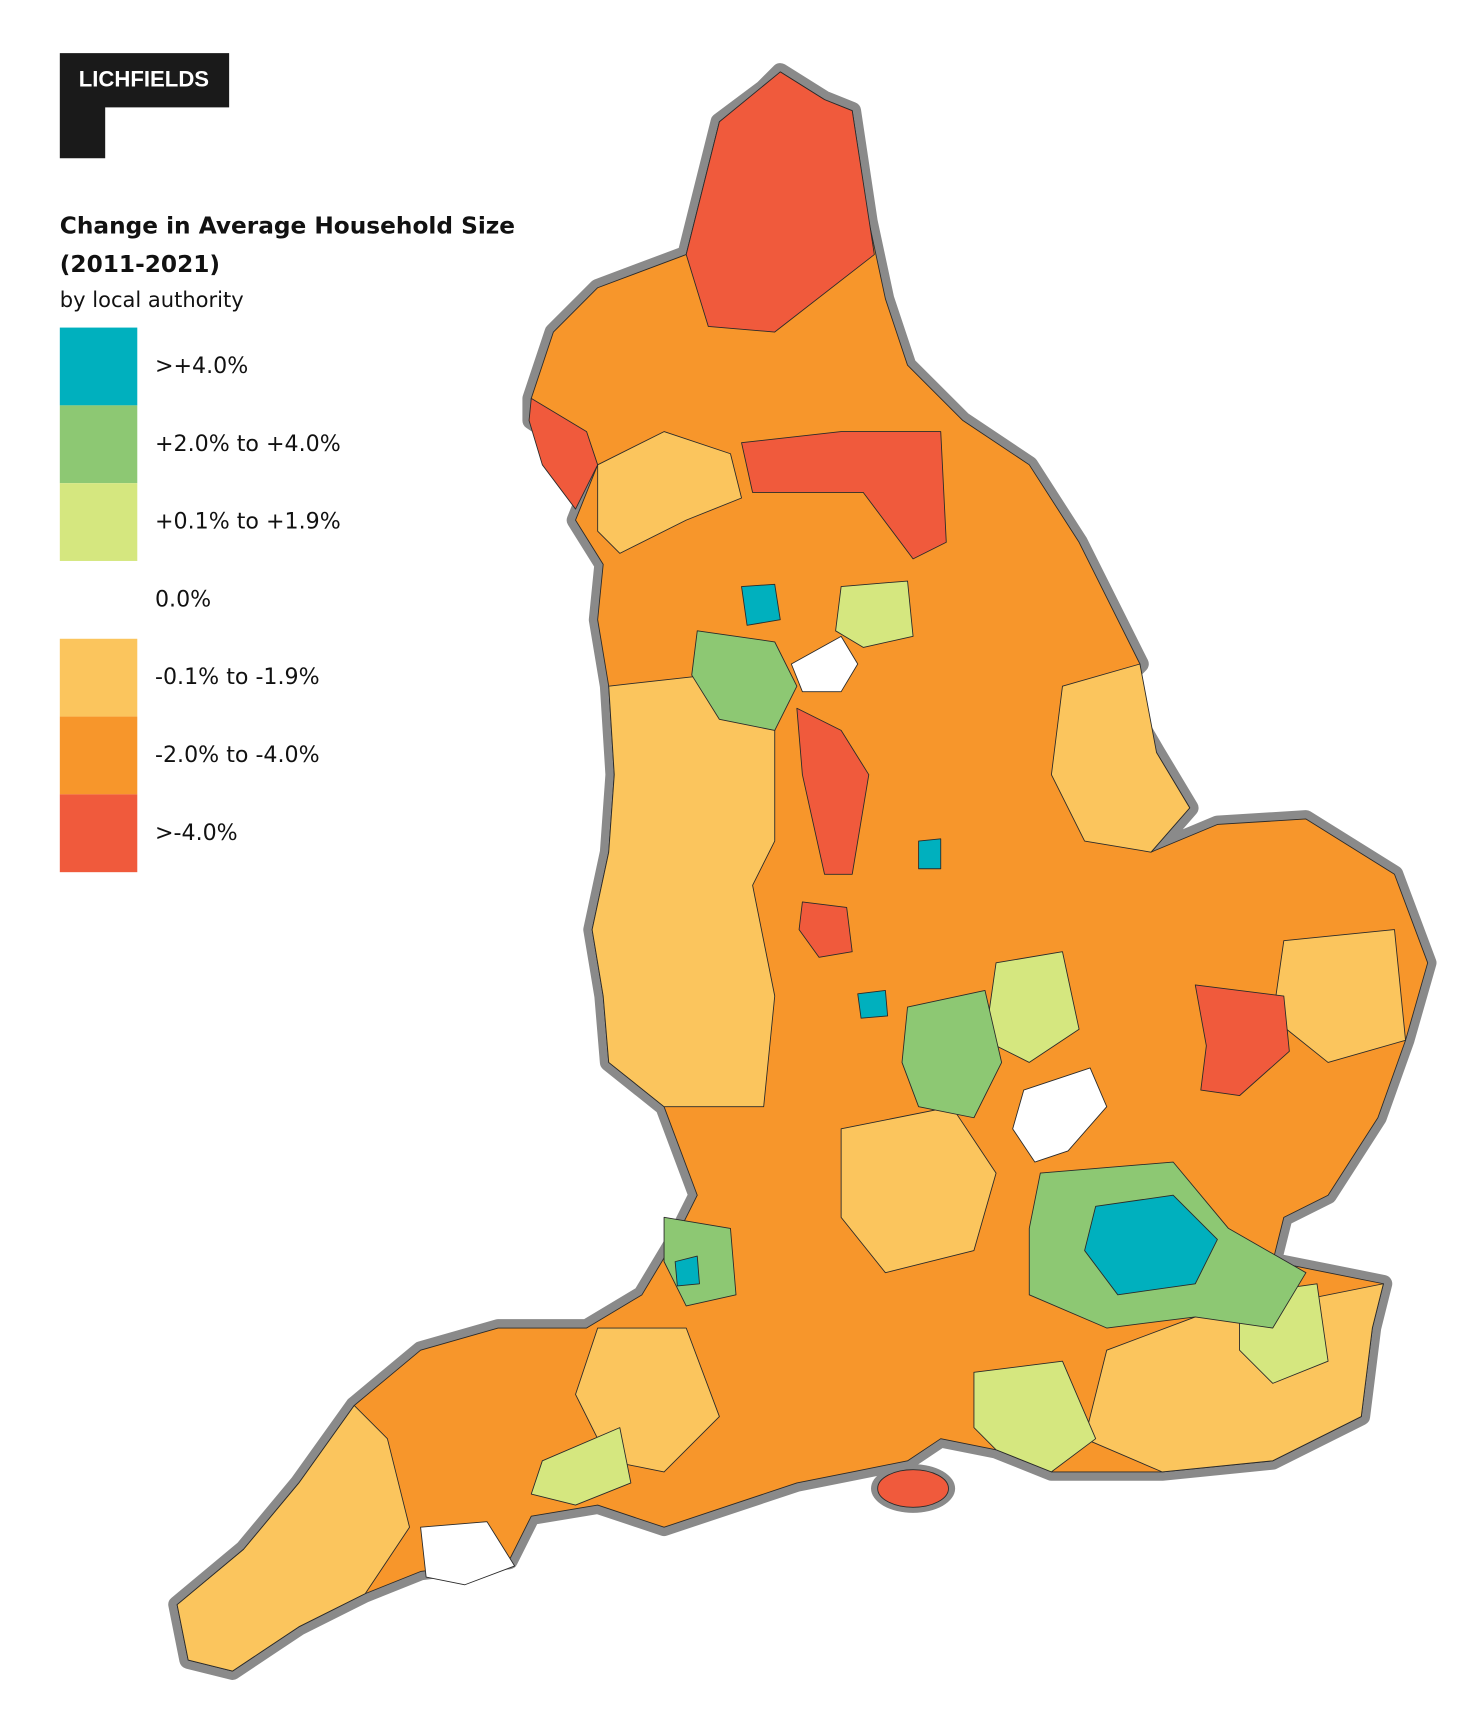 The width and height of the screenshot is (1472, 1722). What do you see at coordinates (183, 599) in the screenshot?
I see `legend-label: 0.0%` at bounding box center [183, 599].